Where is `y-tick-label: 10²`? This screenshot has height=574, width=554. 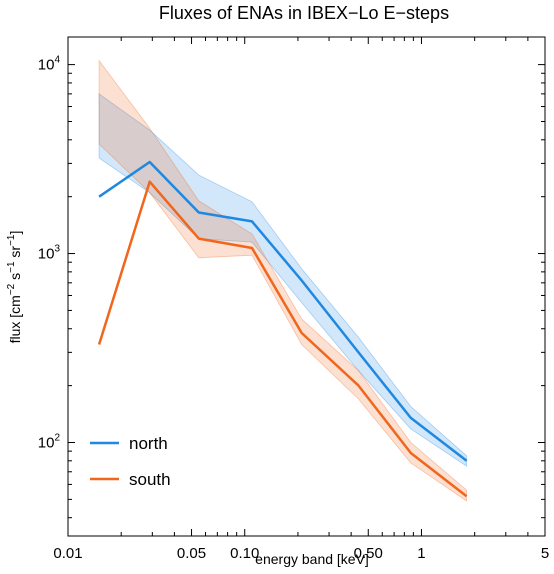
y-tick-label: 10² is located at coordinates (49, 442).